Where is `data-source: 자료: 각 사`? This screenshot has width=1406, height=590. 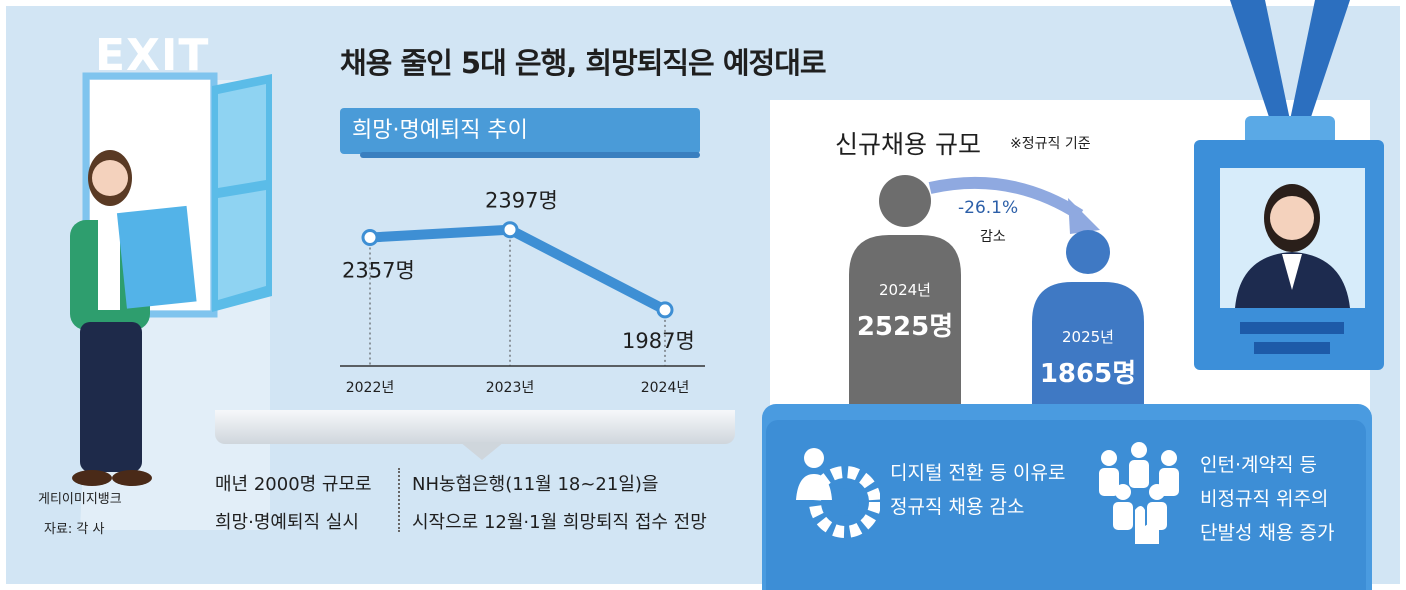
data-source: 자료: 각 사 is located at coordinates (74, 529).